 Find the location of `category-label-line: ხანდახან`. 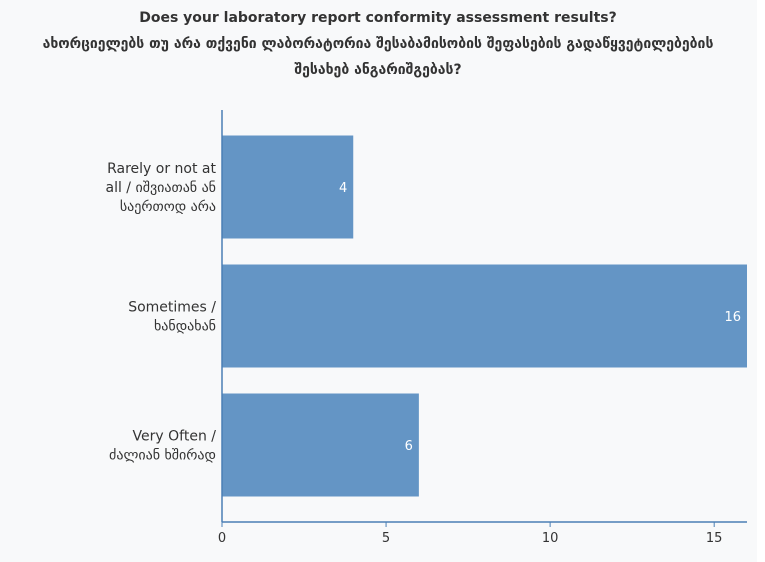

category-label-line: ხანდახან is located at coordinates (185, 327).